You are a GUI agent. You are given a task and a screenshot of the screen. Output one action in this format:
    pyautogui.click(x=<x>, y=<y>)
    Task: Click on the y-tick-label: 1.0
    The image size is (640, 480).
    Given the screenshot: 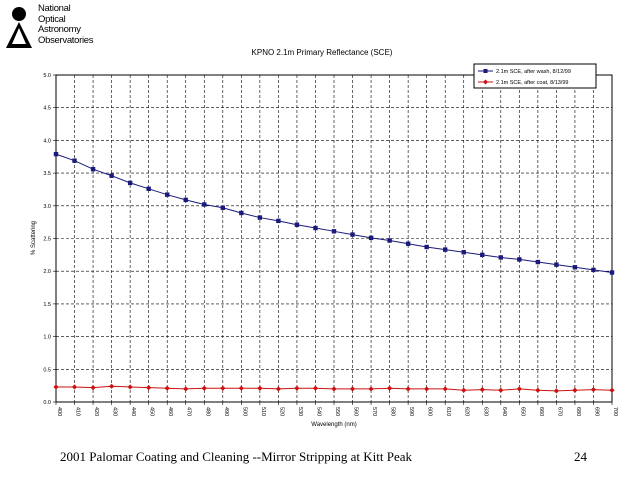 What is the action you would take?
    pyautogui.click(x=47, y=338)
    